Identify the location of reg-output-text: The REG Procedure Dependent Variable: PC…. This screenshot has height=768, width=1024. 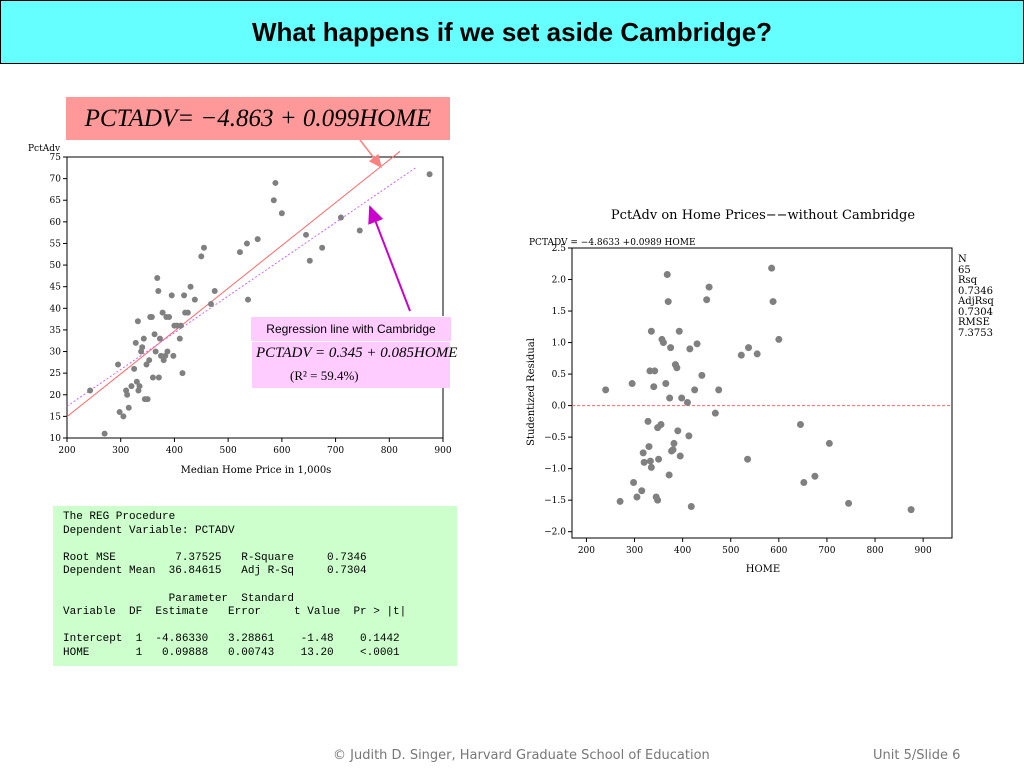
(235, 585).